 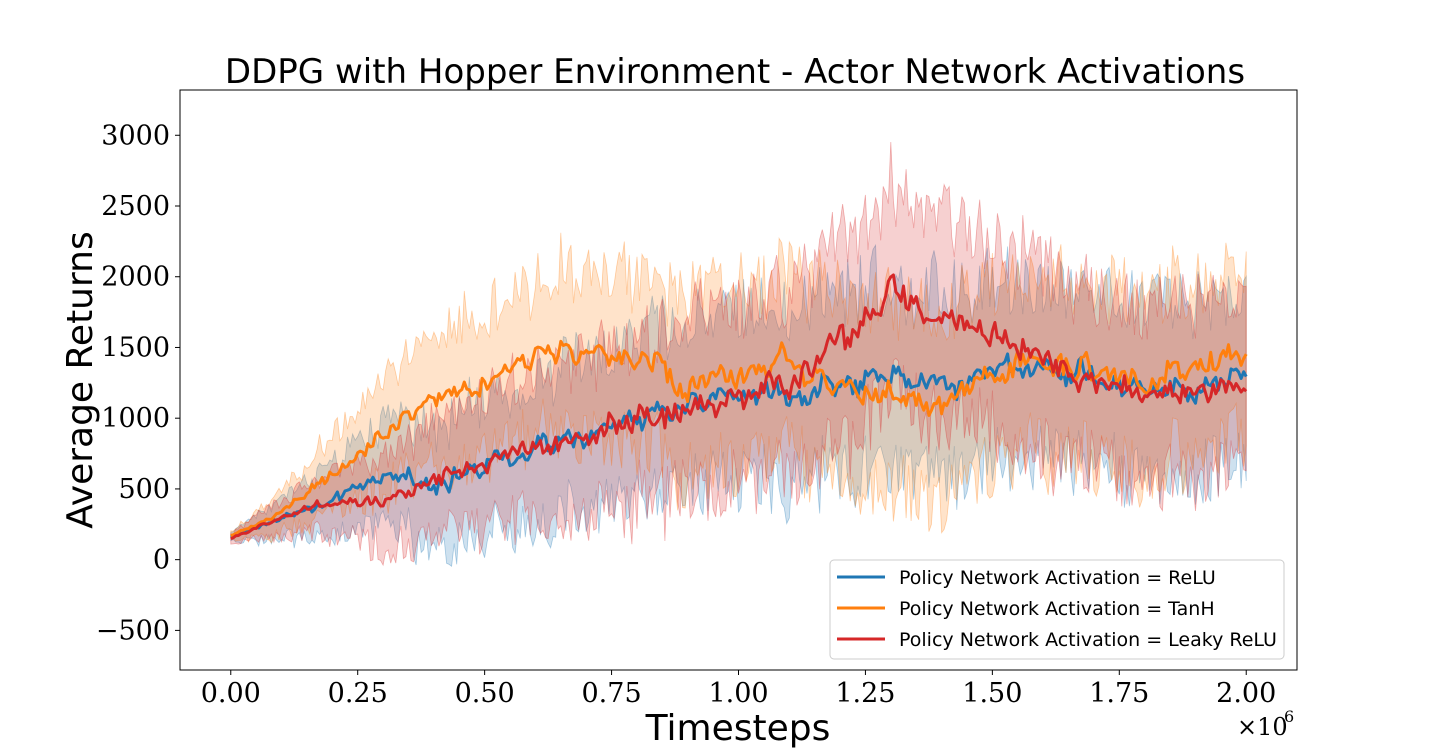 What do you see at coordinates (1289, 716) in the screenshot?
I see `x-multiplier-exponent: 6` at bounding box center [1289, 716].